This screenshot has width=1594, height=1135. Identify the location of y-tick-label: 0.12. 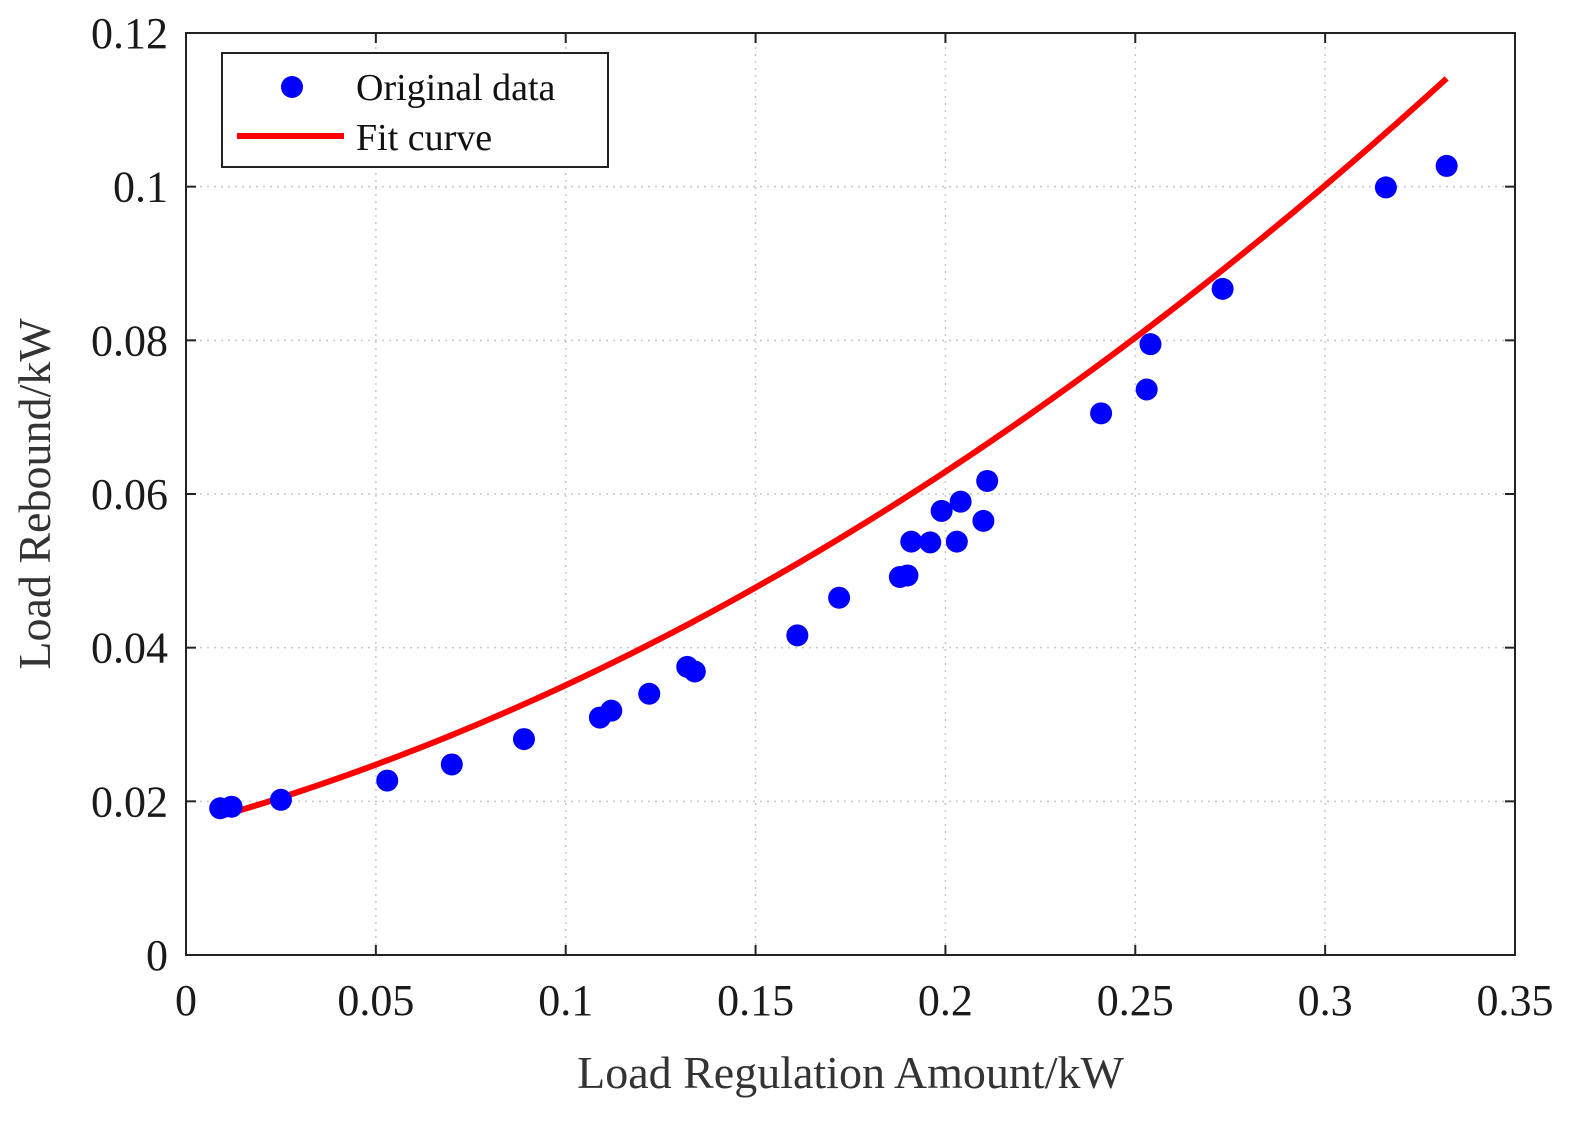
(129, 33).